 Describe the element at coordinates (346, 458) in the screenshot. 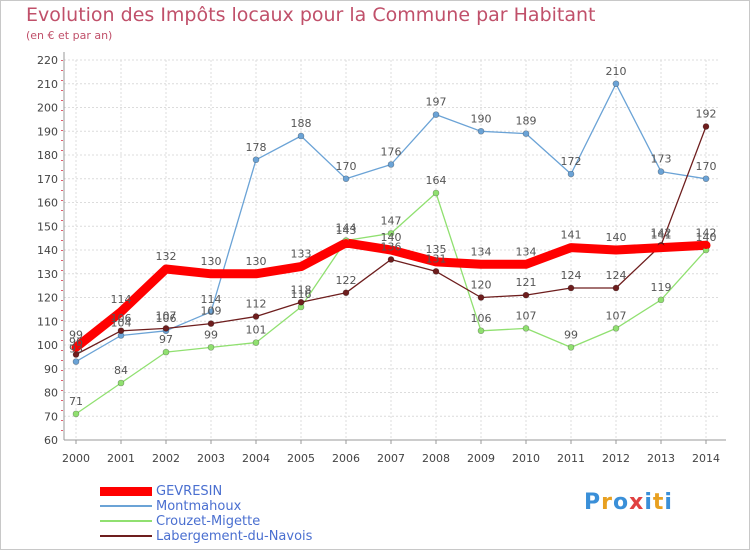

I see `x-tick-label: 2006` at that location.